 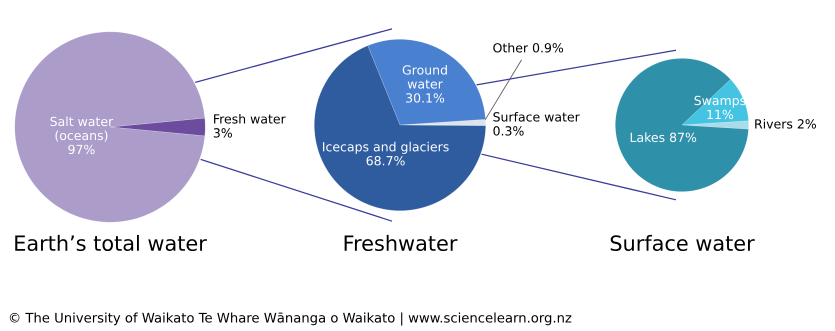 I want to click on text: © The University of Waikato Te Whare Wānanga o Waikato | www.sciencelearn.org.nz, so click(x=291, y=319).